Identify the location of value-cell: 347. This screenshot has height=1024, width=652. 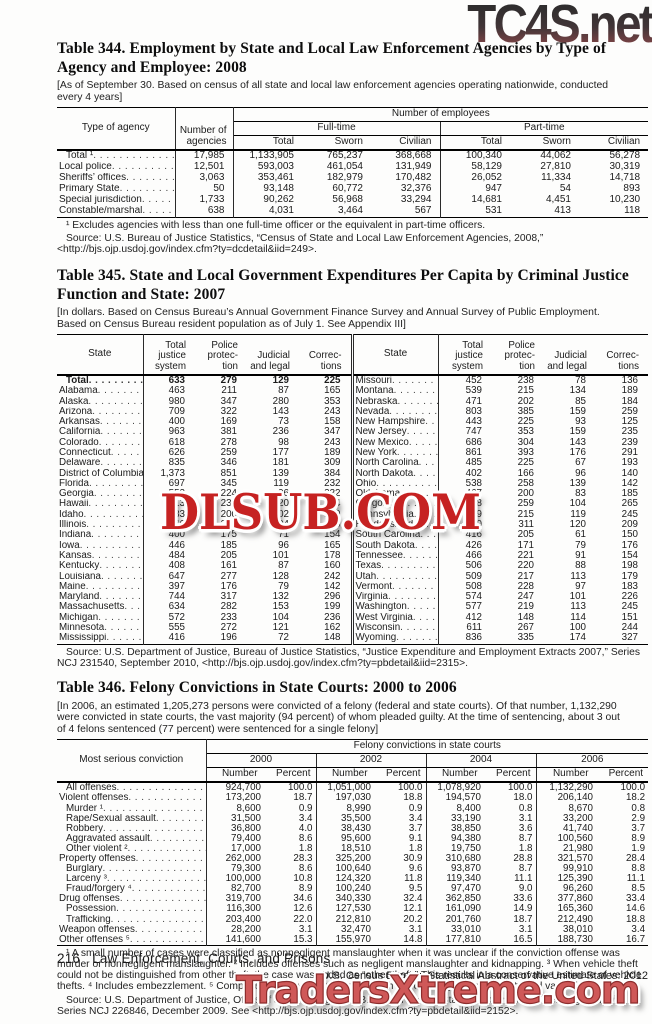
(228, 401).